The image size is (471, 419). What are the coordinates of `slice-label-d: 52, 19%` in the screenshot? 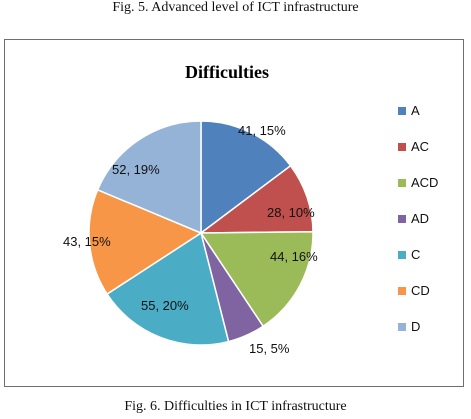 It's located at (136, 169).